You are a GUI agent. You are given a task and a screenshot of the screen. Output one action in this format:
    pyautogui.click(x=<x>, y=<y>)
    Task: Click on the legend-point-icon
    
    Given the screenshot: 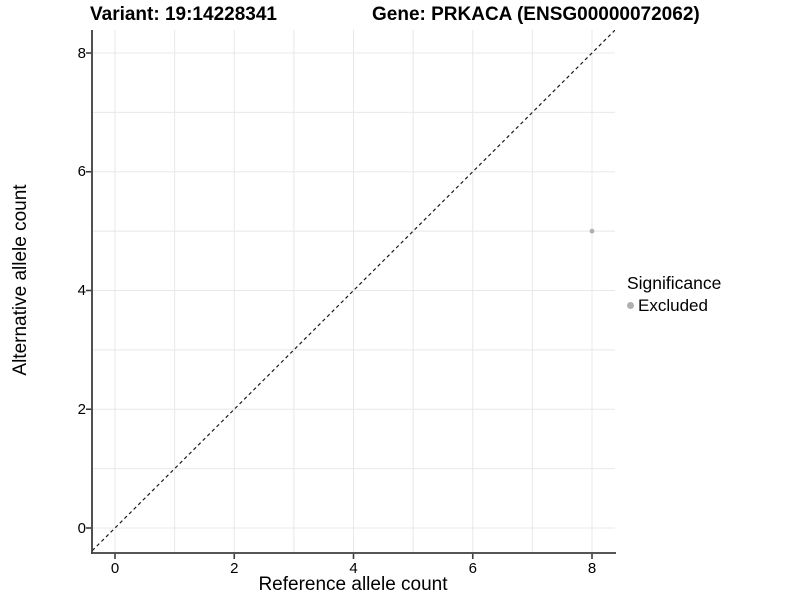 What is the action you would take?
    pyautogui.click(x=630, y=305)
    